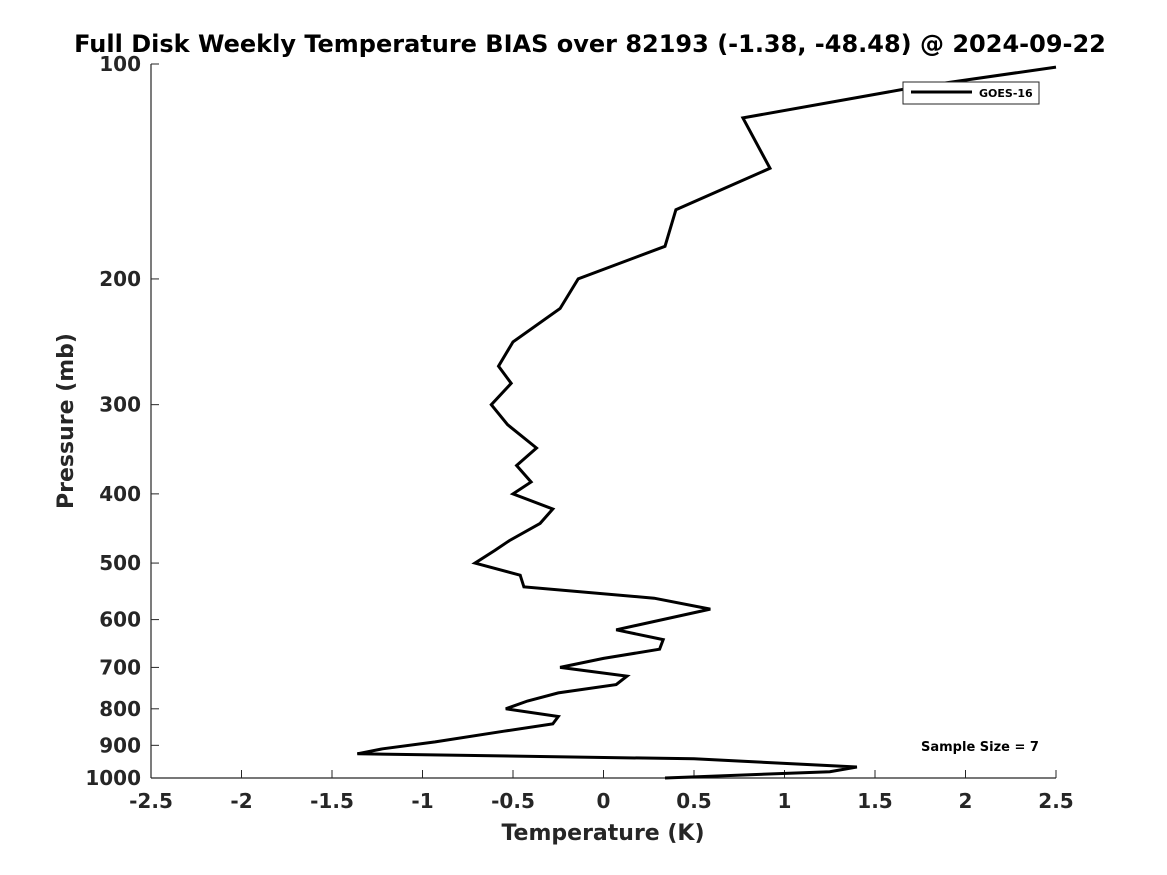 The height and width of the screenshot is (875, 1167). I want to click on y-axis-ticks: 100 200 300 400 500 600 700 800 900 1000, so click(122, 421).